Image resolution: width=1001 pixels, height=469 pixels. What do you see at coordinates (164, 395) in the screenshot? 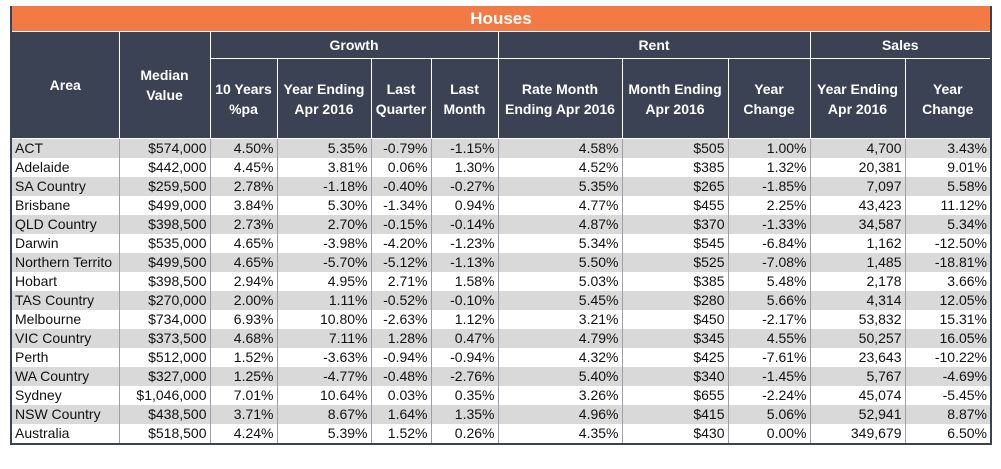
I see `cell-median-value: $1,046,000` at bounding box center [164, 395].